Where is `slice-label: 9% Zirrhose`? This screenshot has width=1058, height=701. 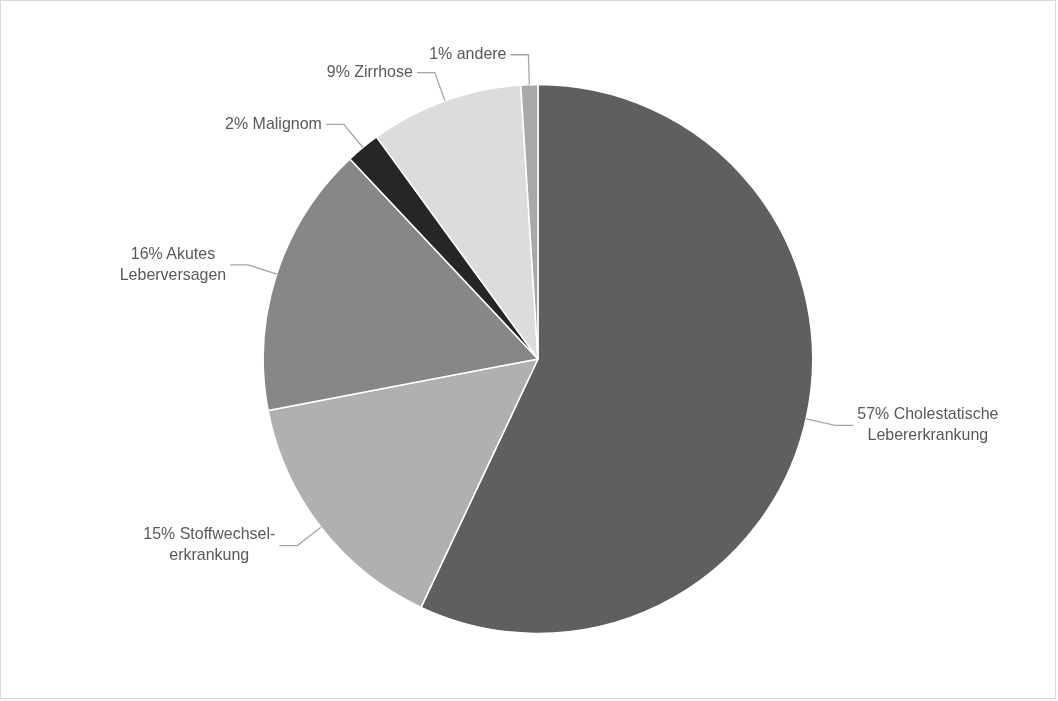 slice-label: 9% Zirrhose is located at coordinates (369, 71).